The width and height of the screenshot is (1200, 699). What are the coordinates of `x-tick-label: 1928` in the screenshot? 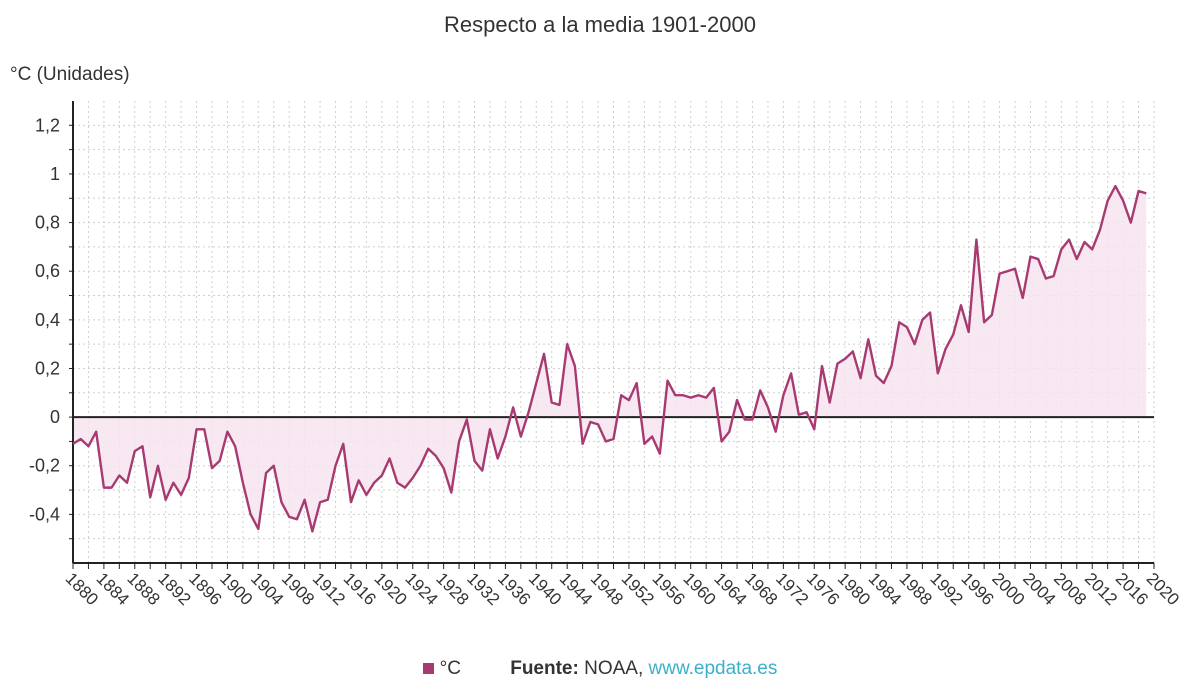 It's located at (452, 589).